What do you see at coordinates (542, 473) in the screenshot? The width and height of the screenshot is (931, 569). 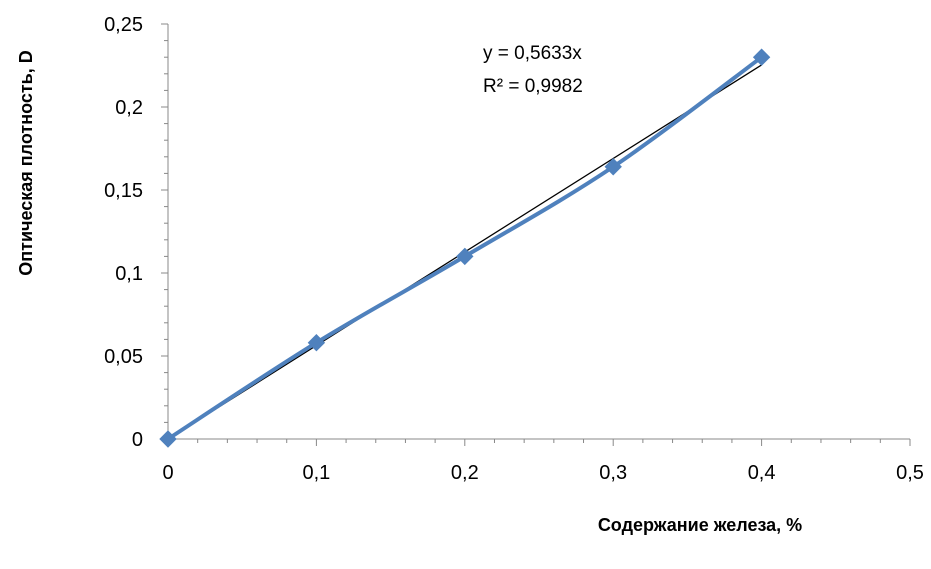 I see `x-tick-labels: 0 0,1 0,2 0,3 0,4 0,5` at bounding box center [542, 473].